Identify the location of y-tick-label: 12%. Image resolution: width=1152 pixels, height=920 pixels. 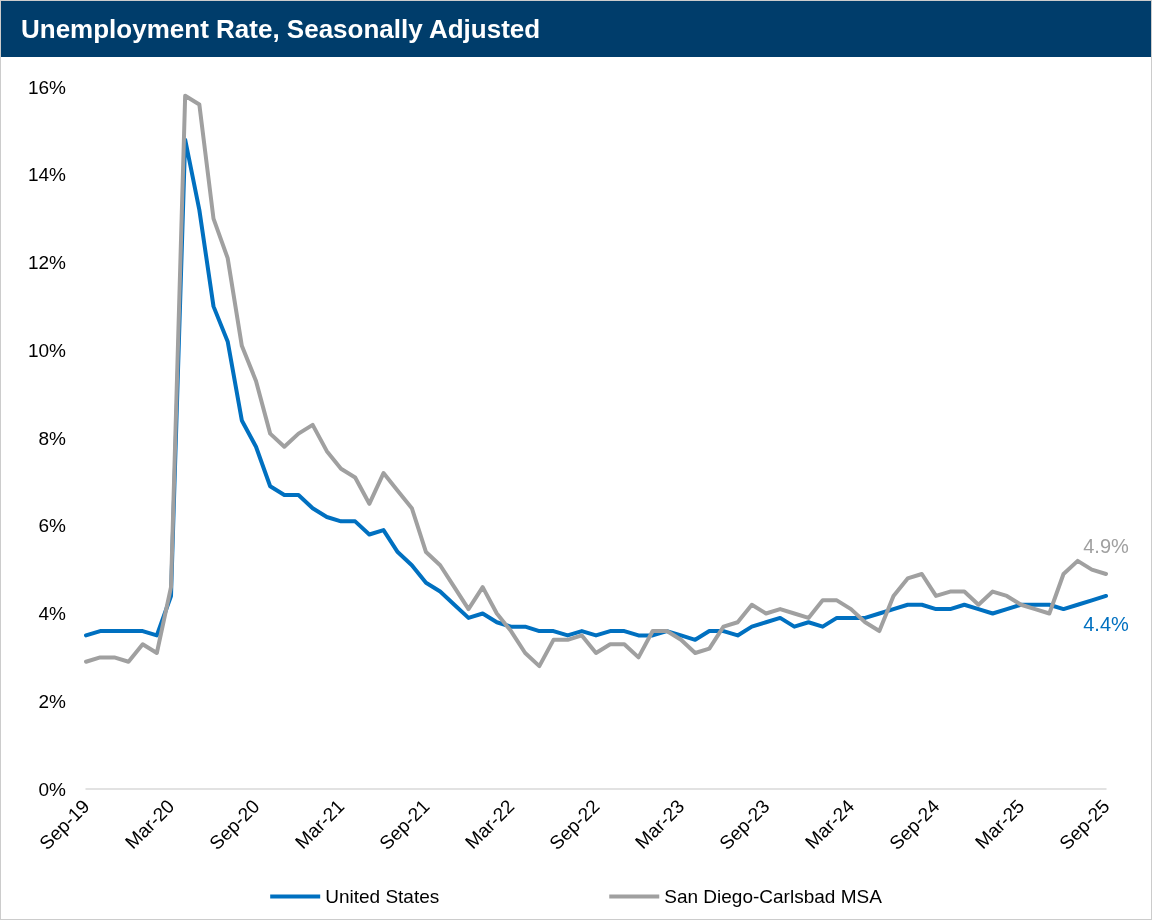
(47, 262).